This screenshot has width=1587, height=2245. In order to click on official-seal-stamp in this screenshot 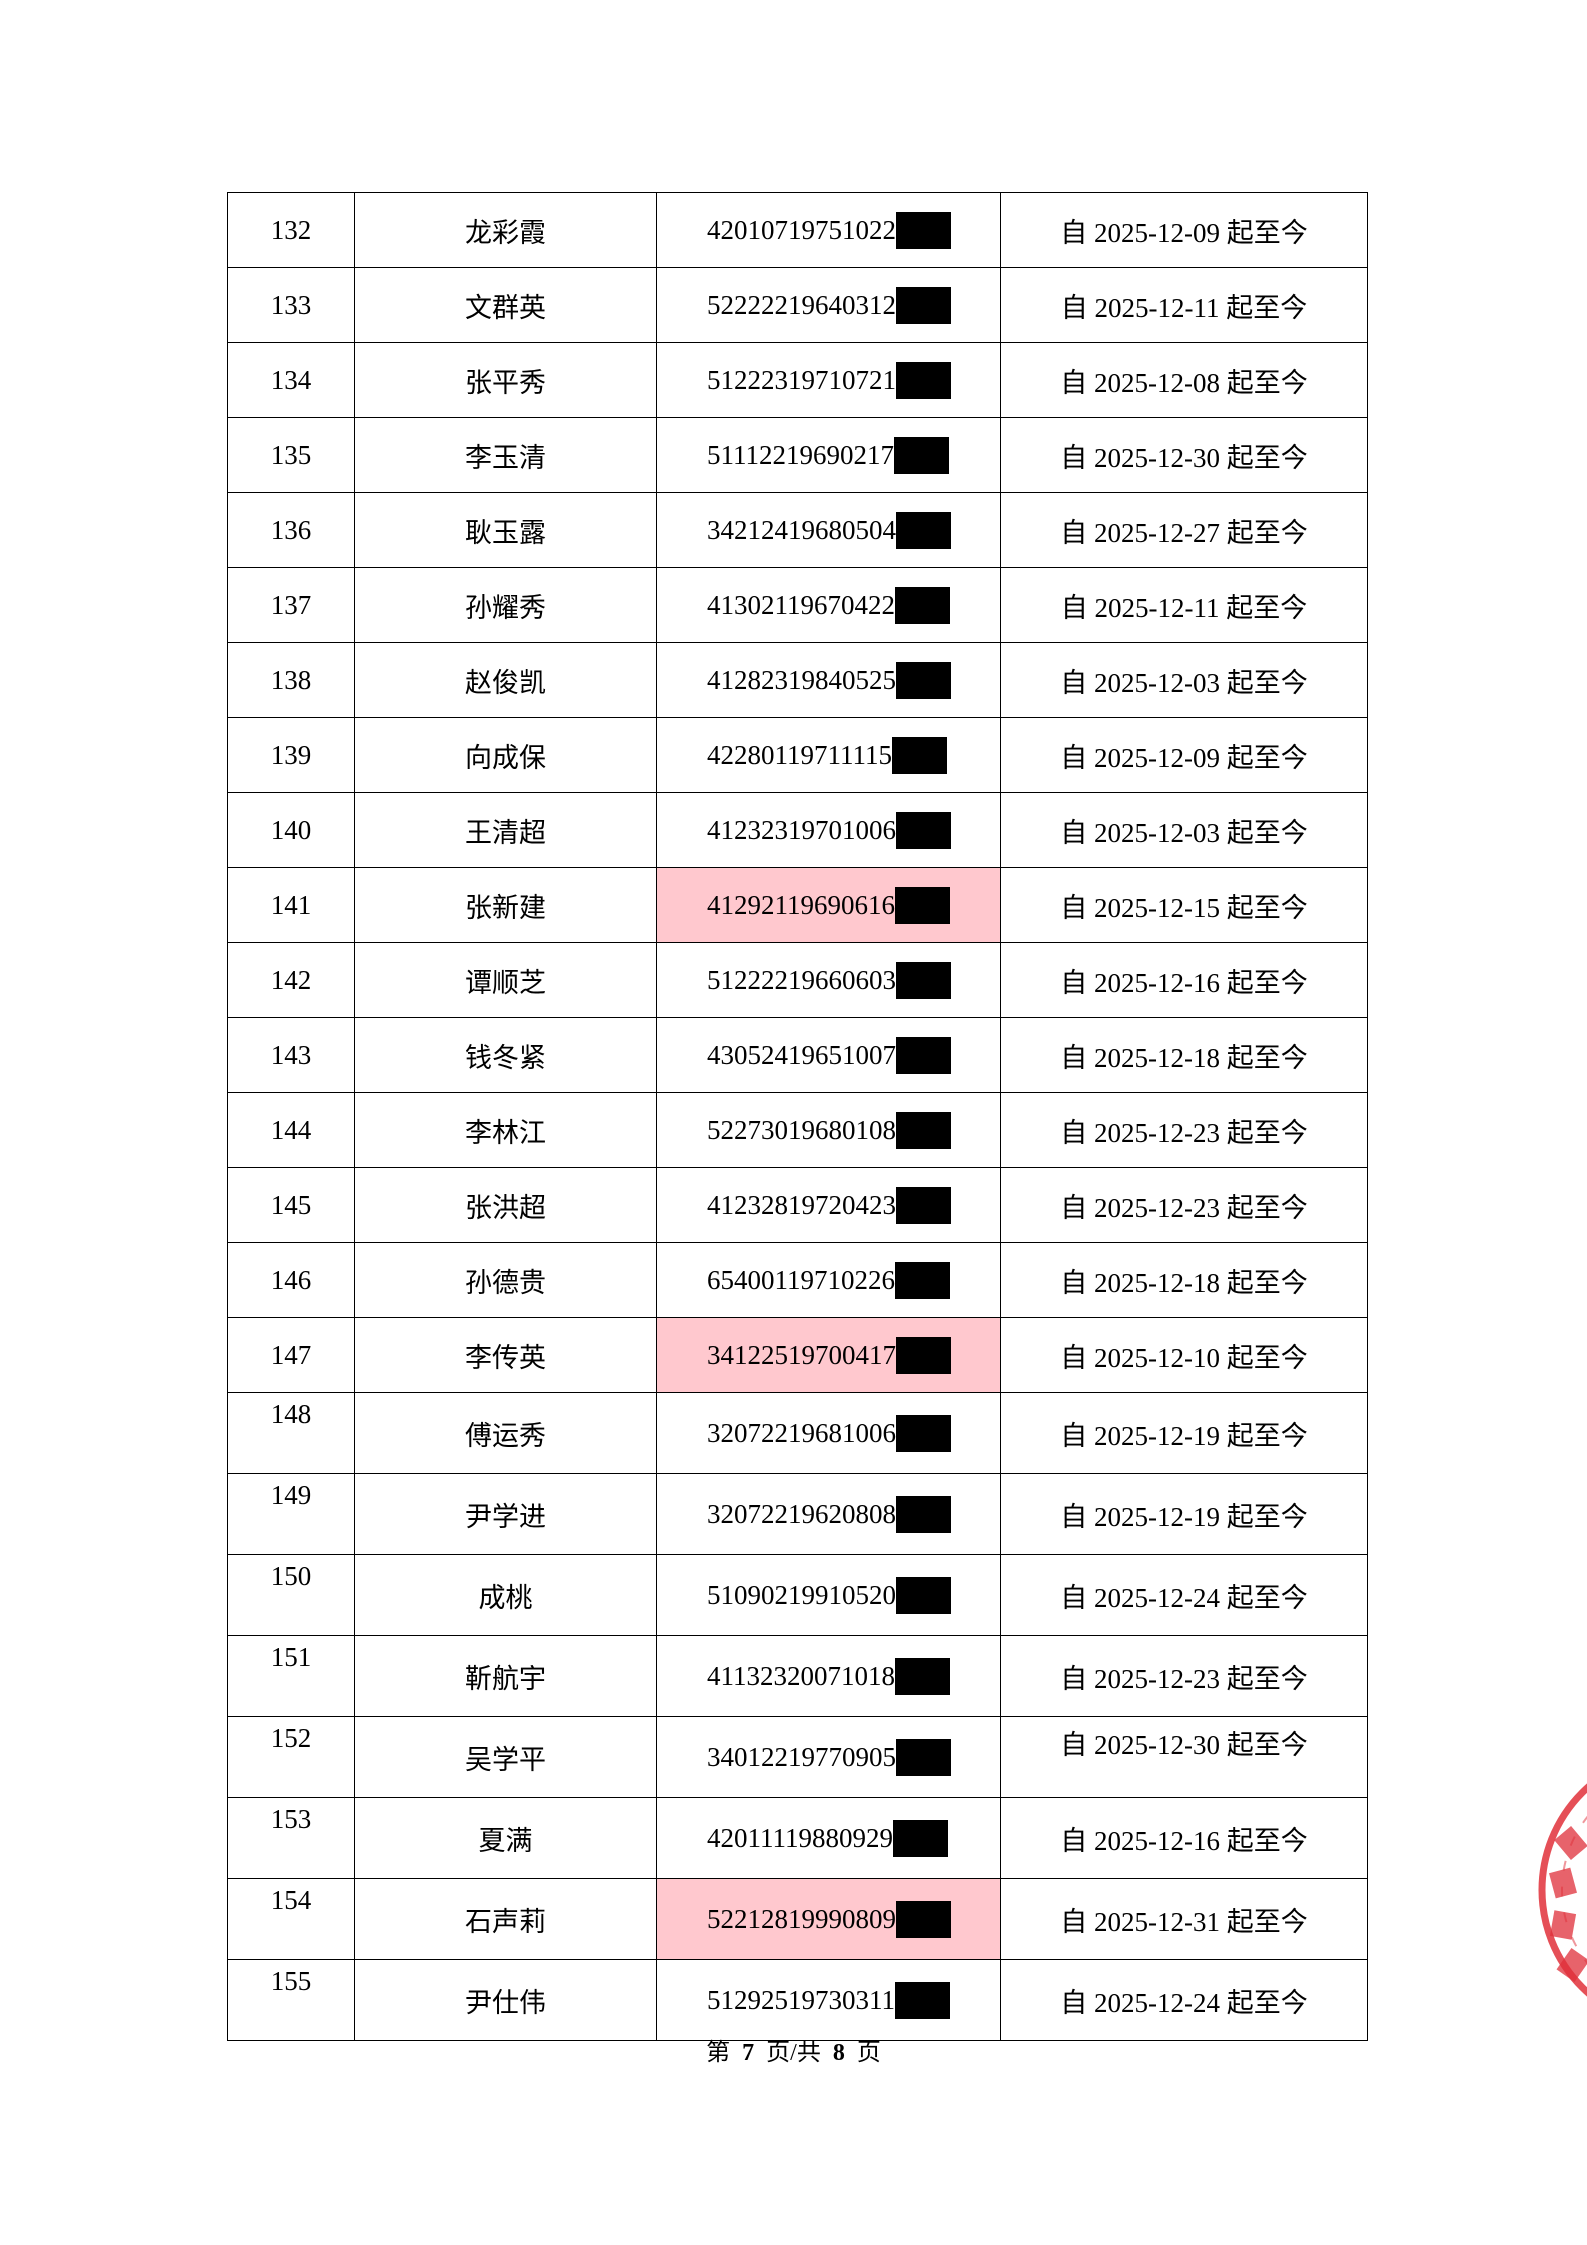, I will do `click(1562, 1890)`.